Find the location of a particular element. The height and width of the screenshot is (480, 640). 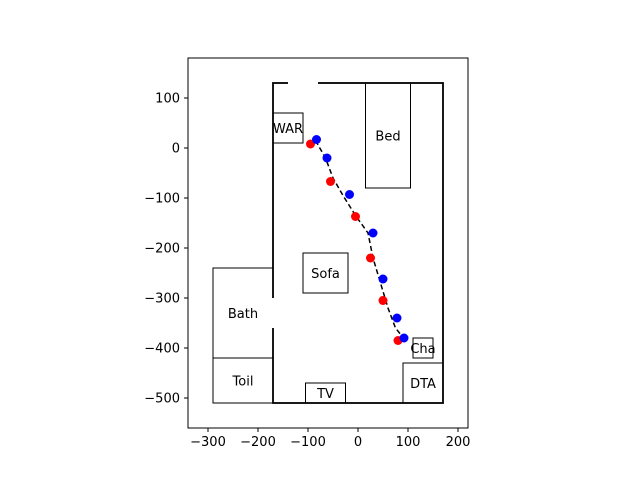

trajectory-line is located at coordinates (360, 240).